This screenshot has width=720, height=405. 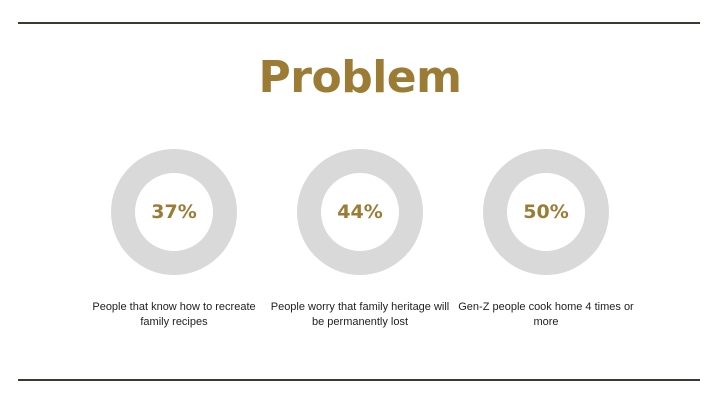 I want to click on stat-value: 50%, so click(x=546, y=212).